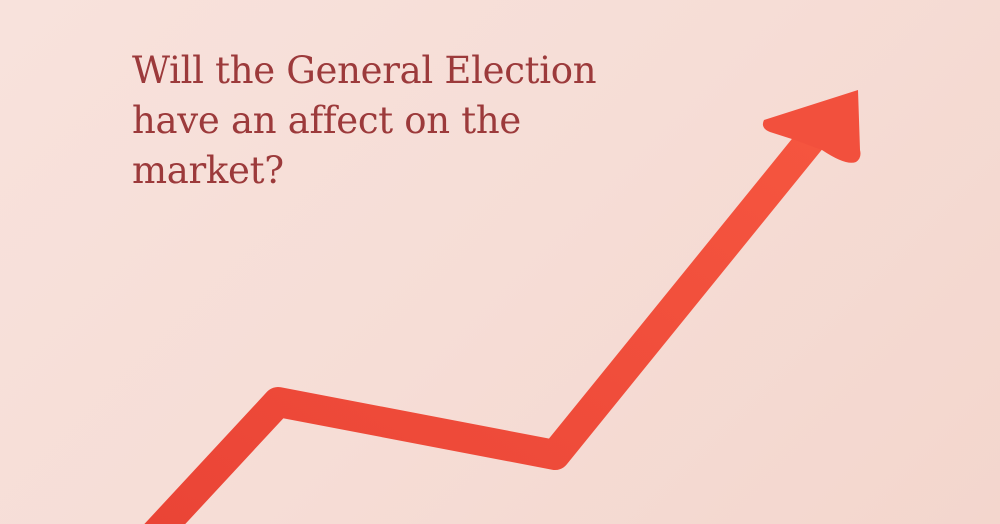  I want to click on headline-line: market?, so click(208, 170).